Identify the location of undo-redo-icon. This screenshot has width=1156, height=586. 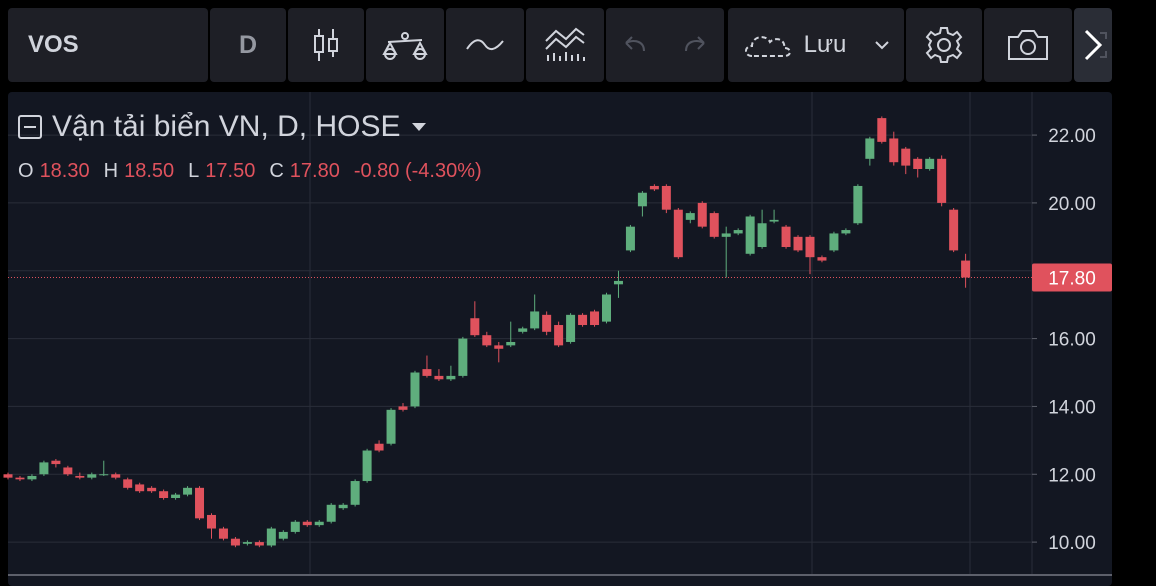
(665, 45).